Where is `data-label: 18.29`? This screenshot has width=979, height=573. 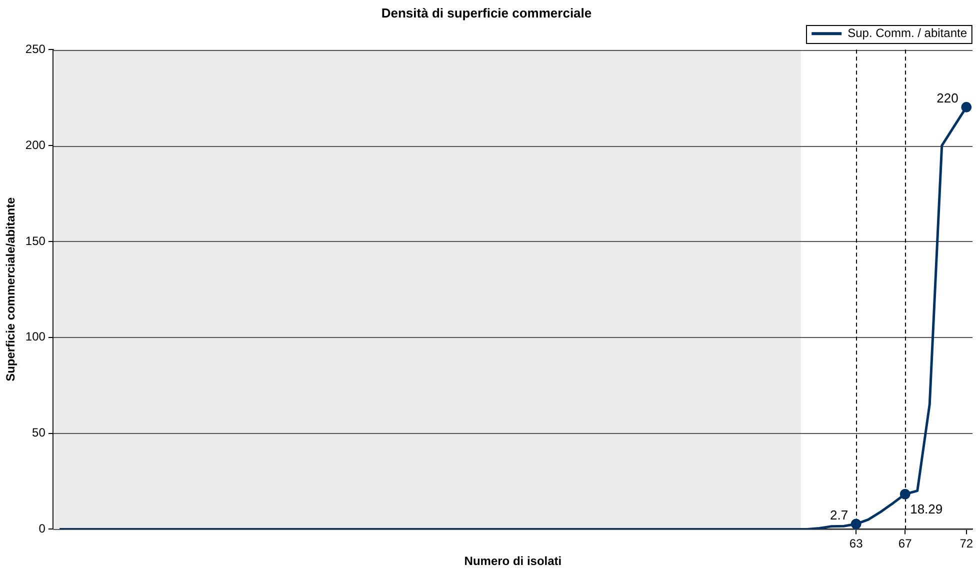 data-label: 18.29 is located at coordinates (926, 509).